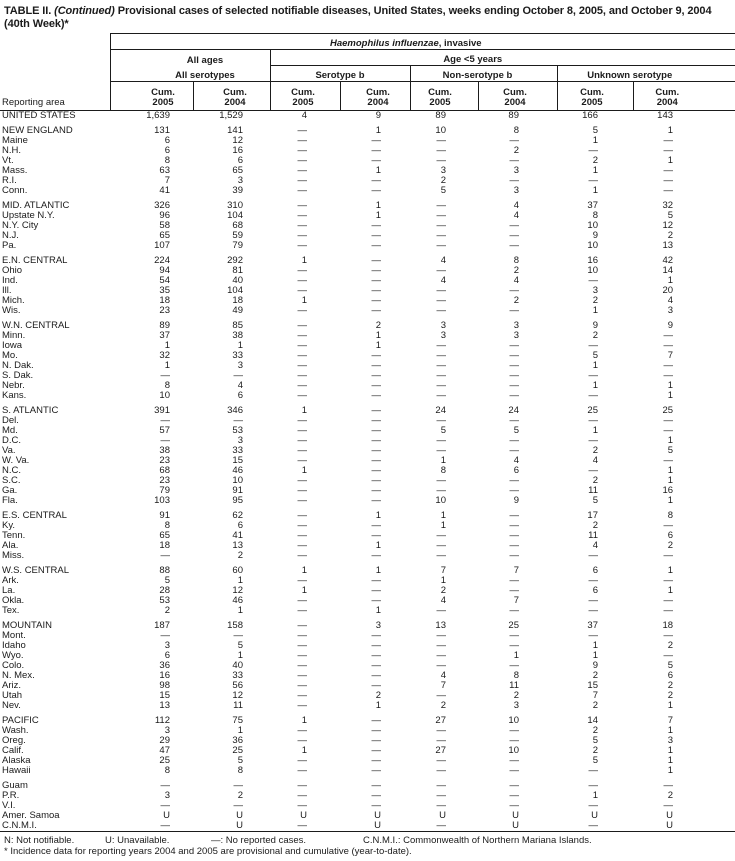  I want to click on cell: 187, so click(162, 625).